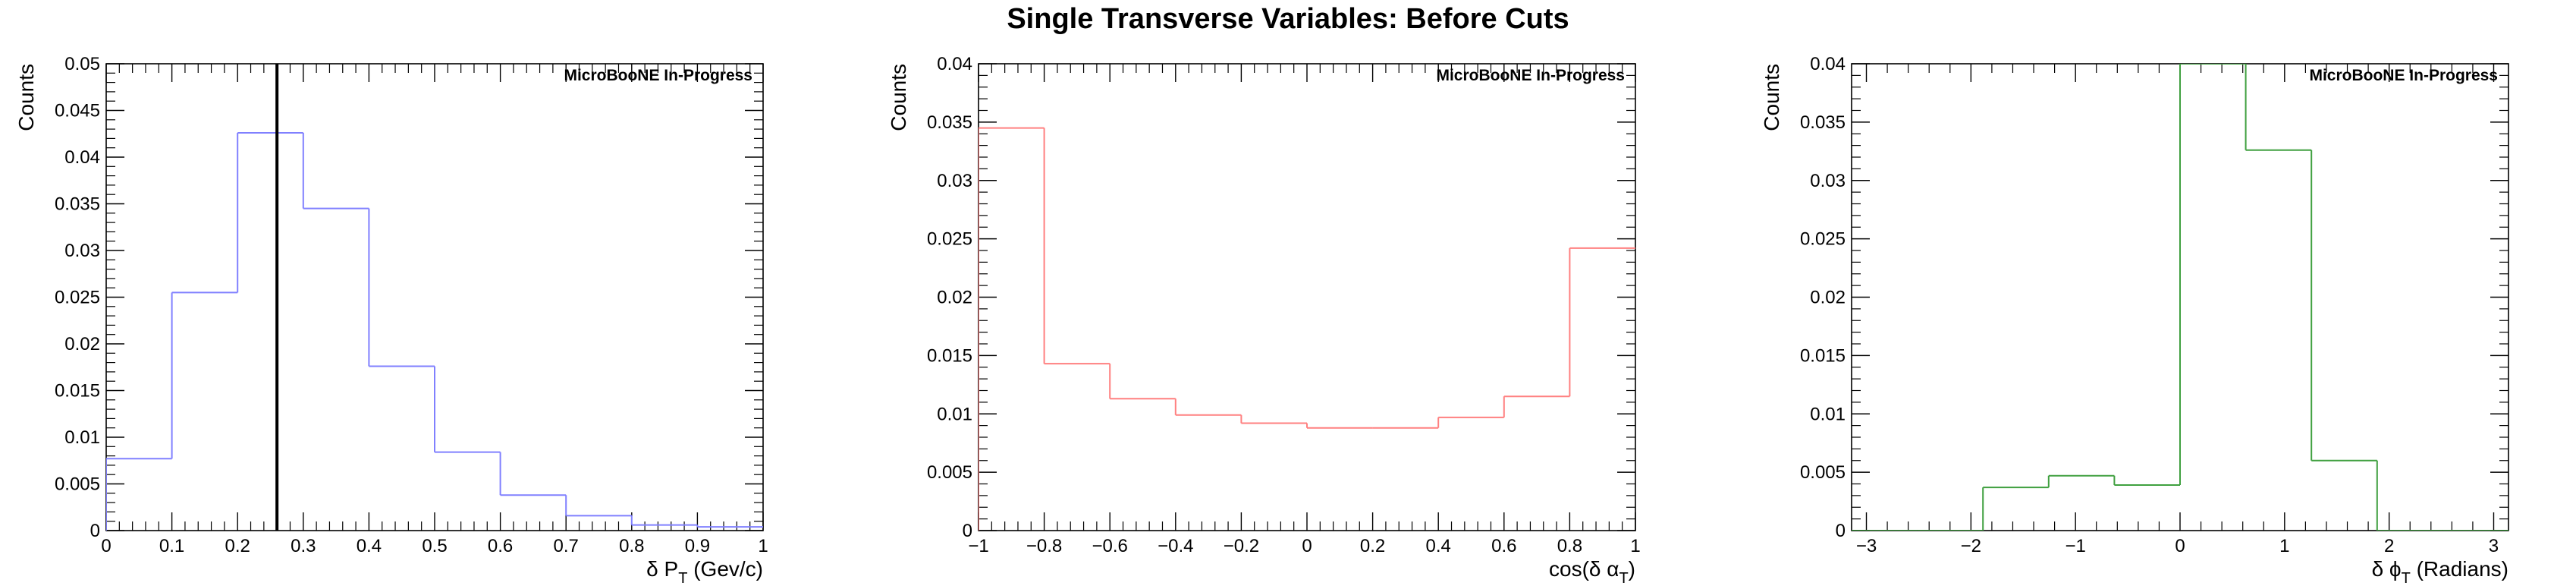 The image size is (2576, 586). Describe the element at coordinates (1971, 546) in the screenshot. I see `x-tick-label: −2` at that location.